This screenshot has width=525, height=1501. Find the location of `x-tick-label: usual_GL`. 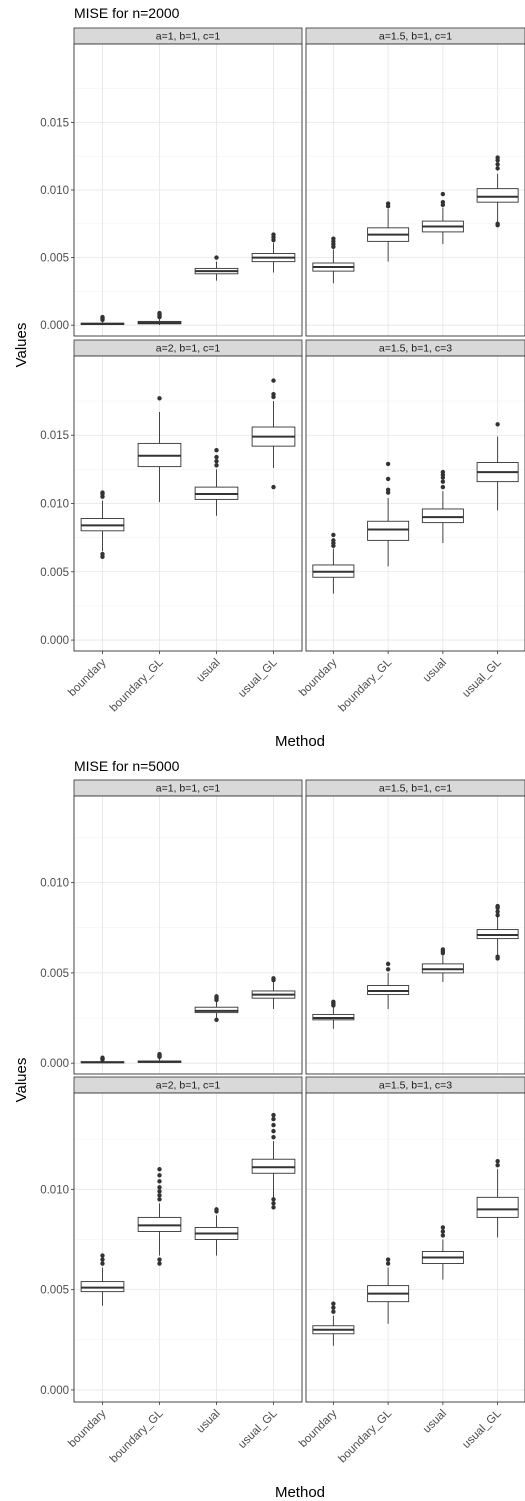

x-tick-label: usual_GL is located at coordinates (482, 1429).